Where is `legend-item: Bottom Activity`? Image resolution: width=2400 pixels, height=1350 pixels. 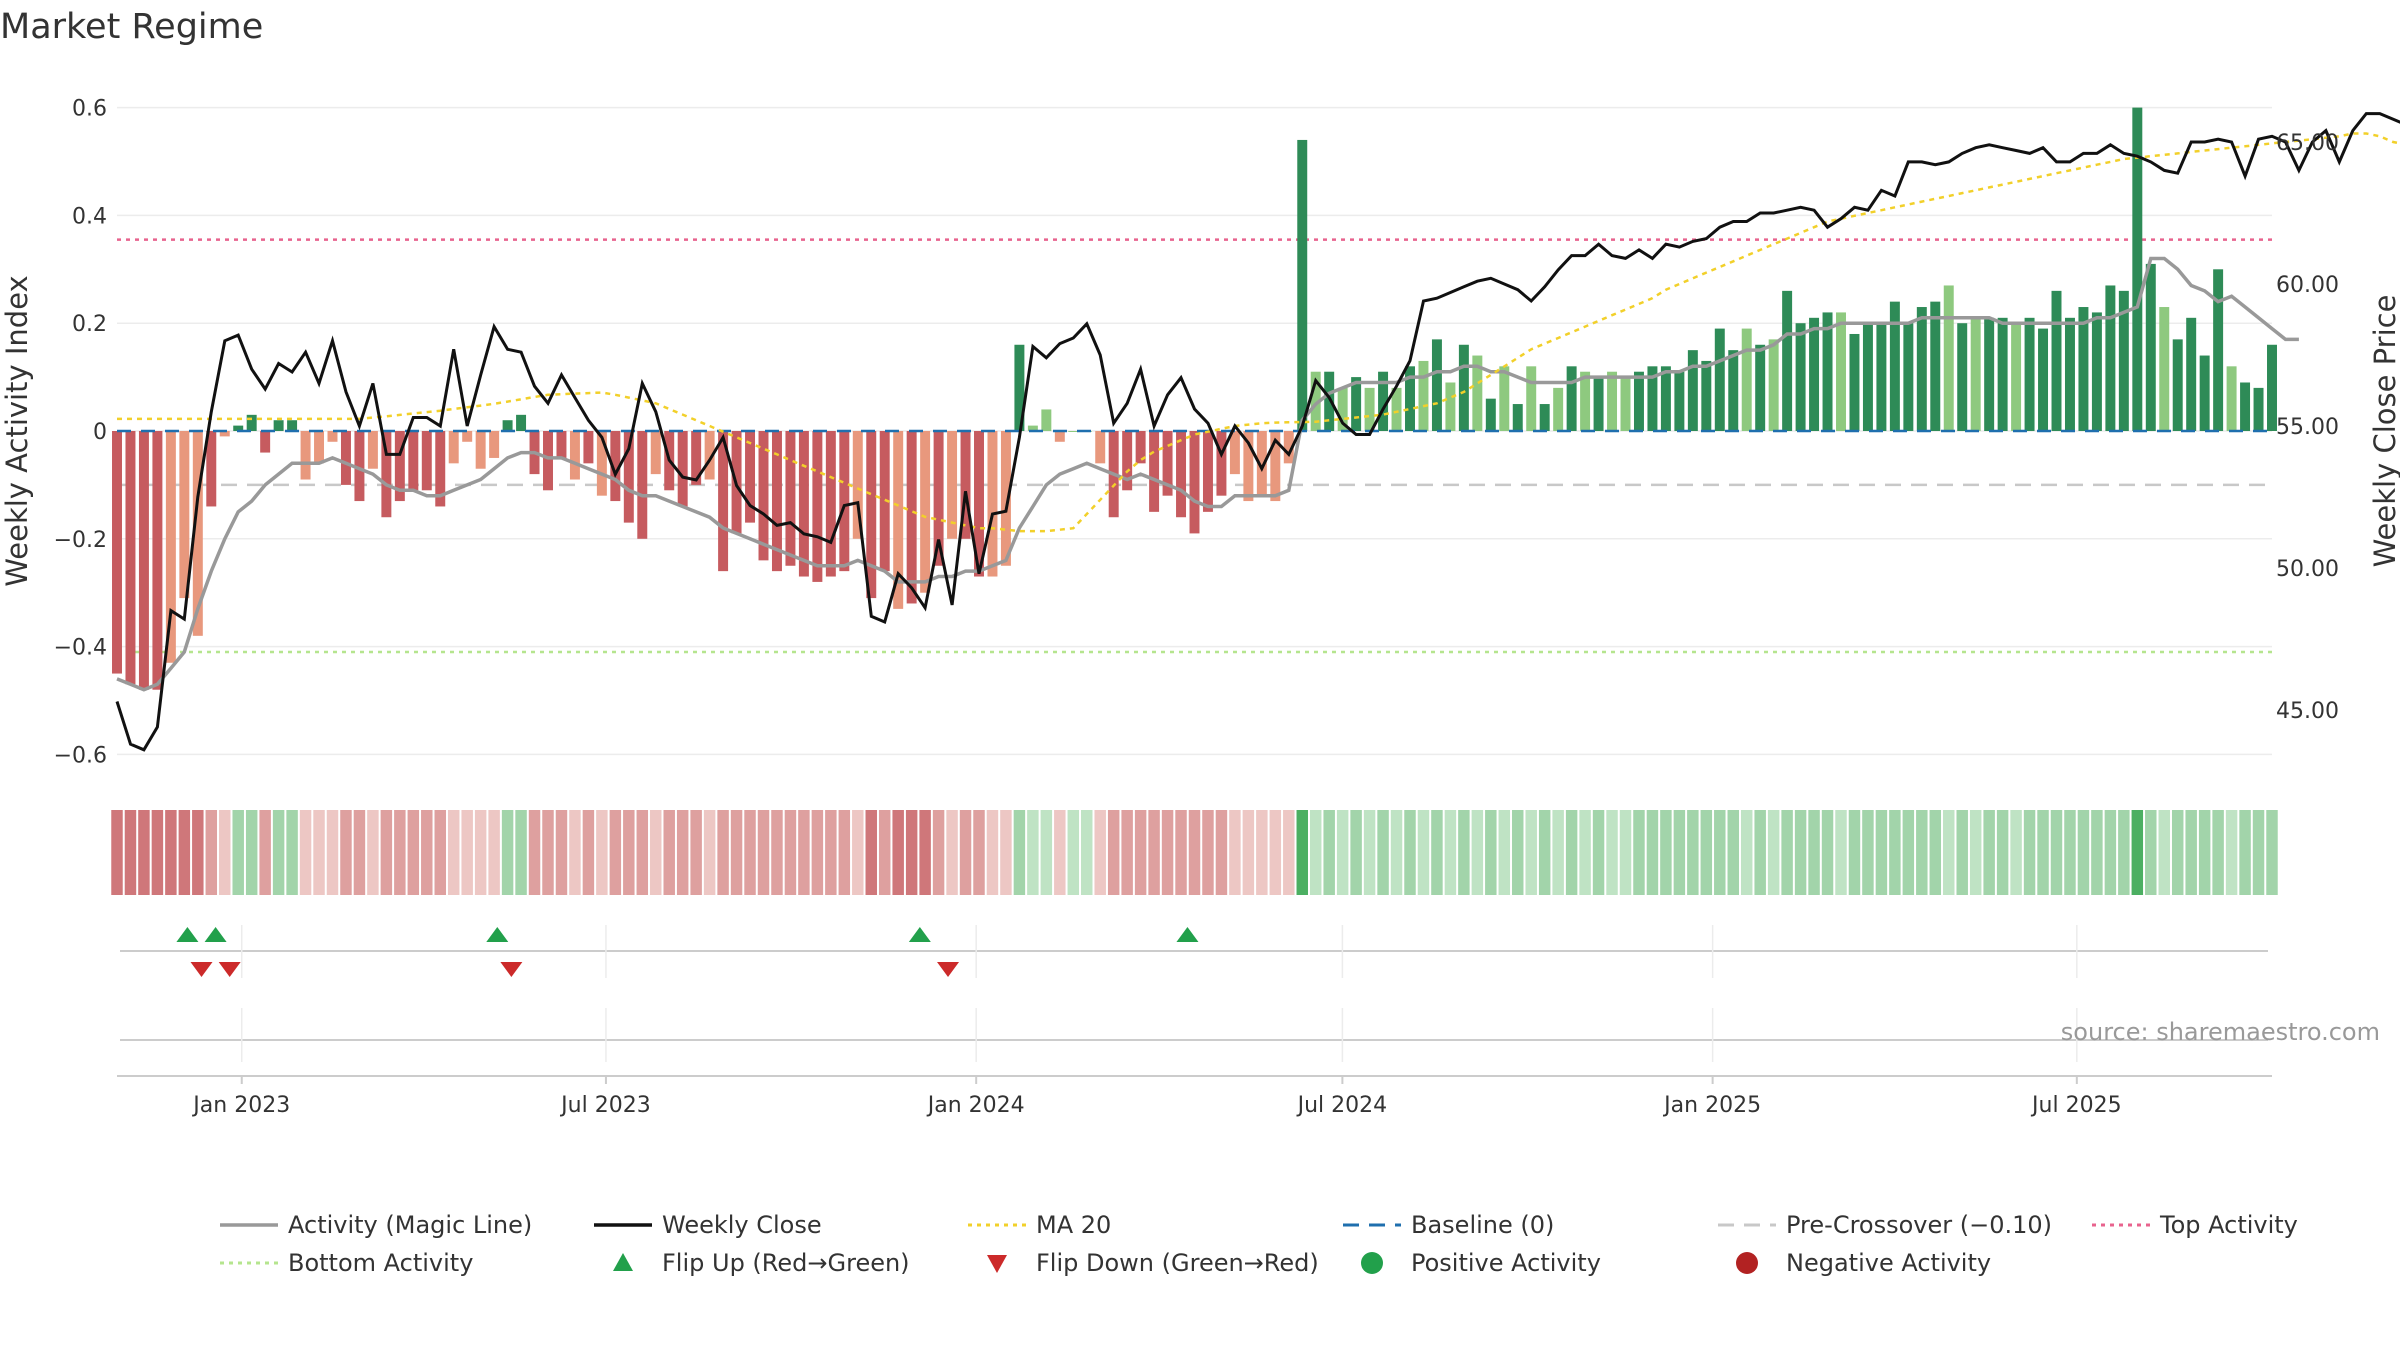 legend-item: Bottom Activity is located at coordinates (346, 1263).